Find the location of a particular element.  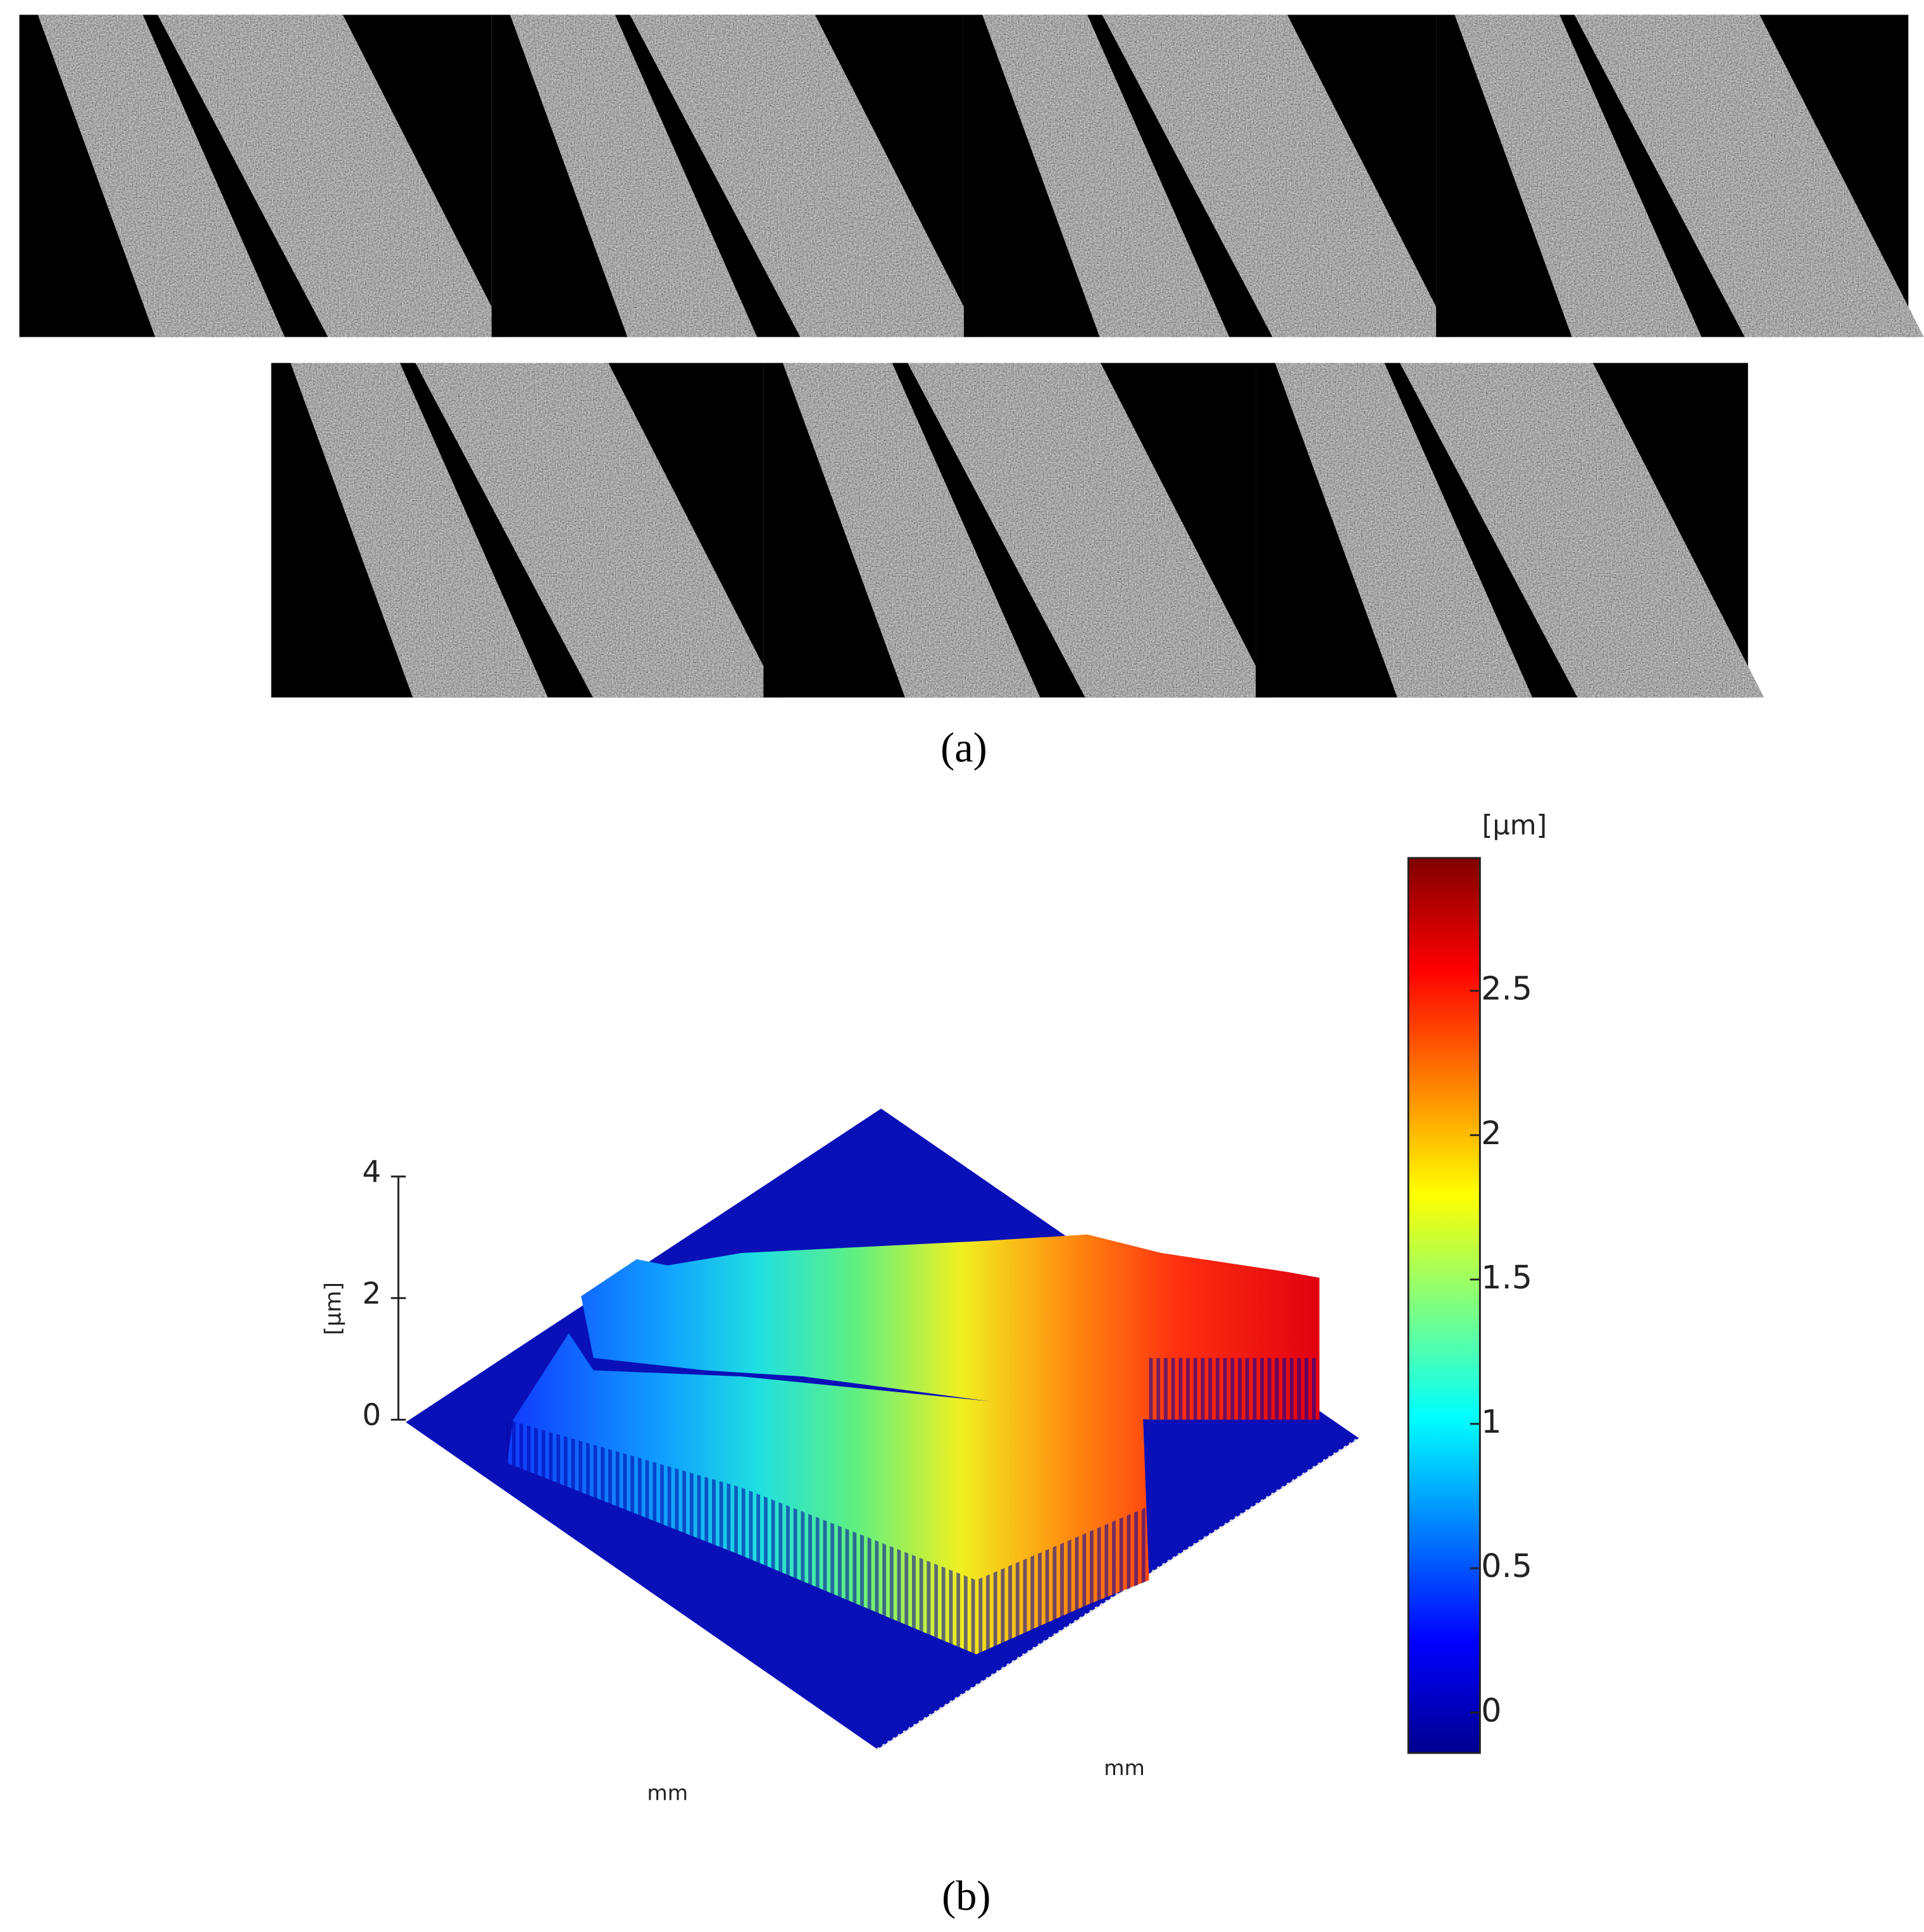

y-axis-label: mm is located at coordinates (1125, 1767).